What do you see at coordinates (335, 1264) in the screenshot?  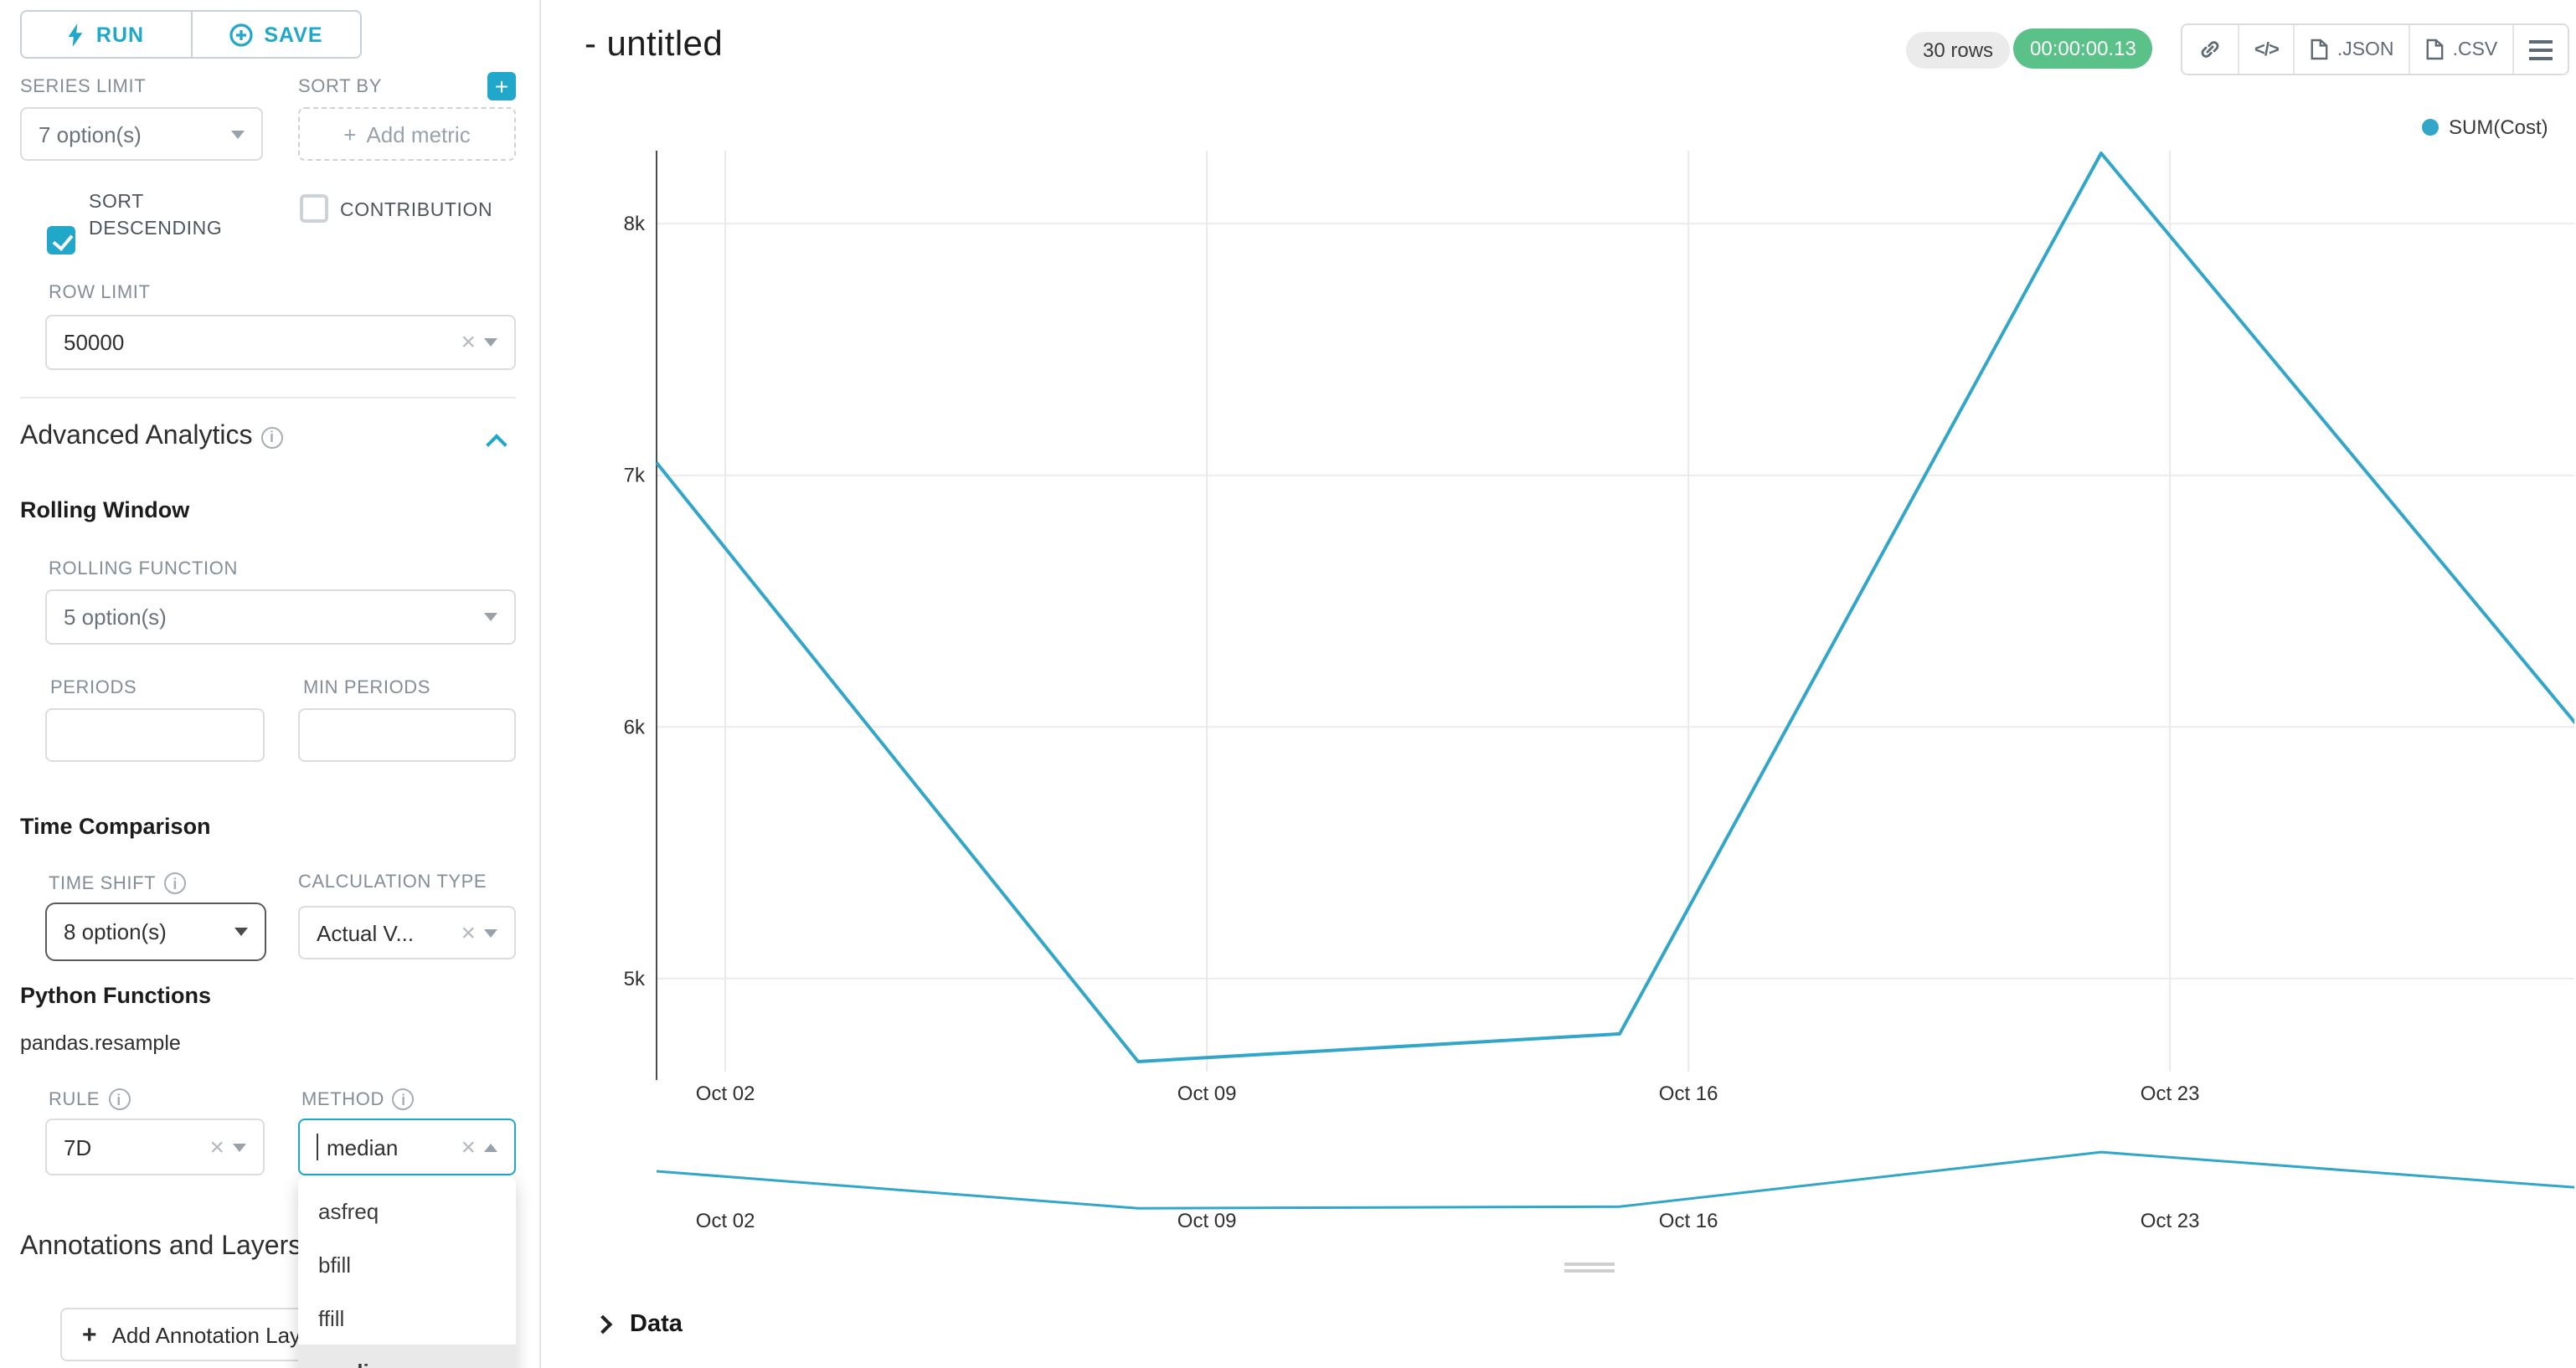 I see `menu-item-bfill: bfill` at bounding box center [335, 1264].